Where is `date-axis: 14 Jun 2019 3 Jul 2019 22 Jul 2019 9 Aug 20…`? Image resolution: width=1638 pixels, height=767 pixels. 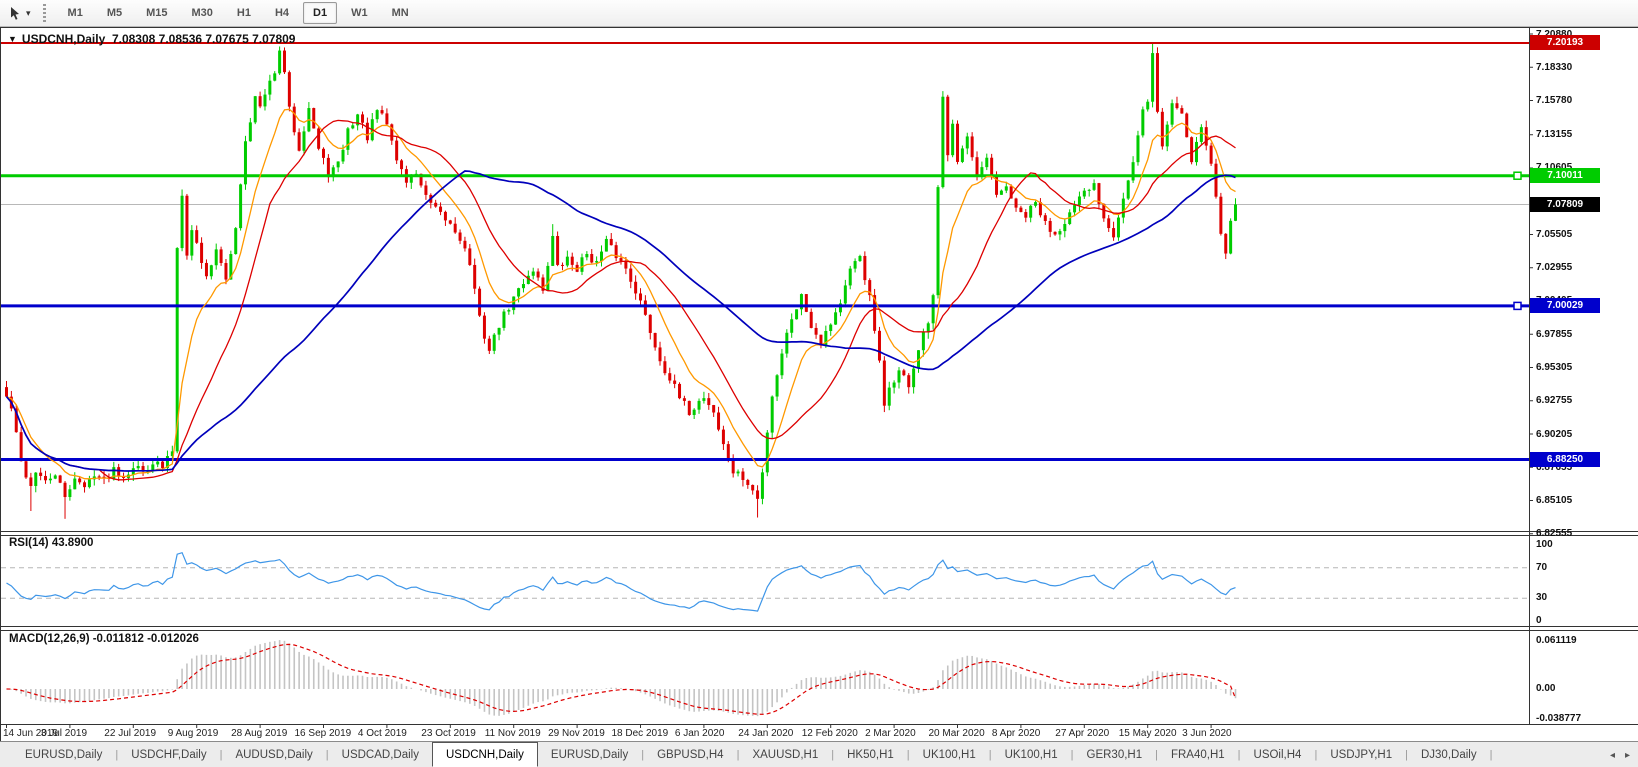 date-axis: 14 Jun 2019 3 Jul 2019 22 Jul 2019 9 Aug 20… is located at coordinates (765, 734).